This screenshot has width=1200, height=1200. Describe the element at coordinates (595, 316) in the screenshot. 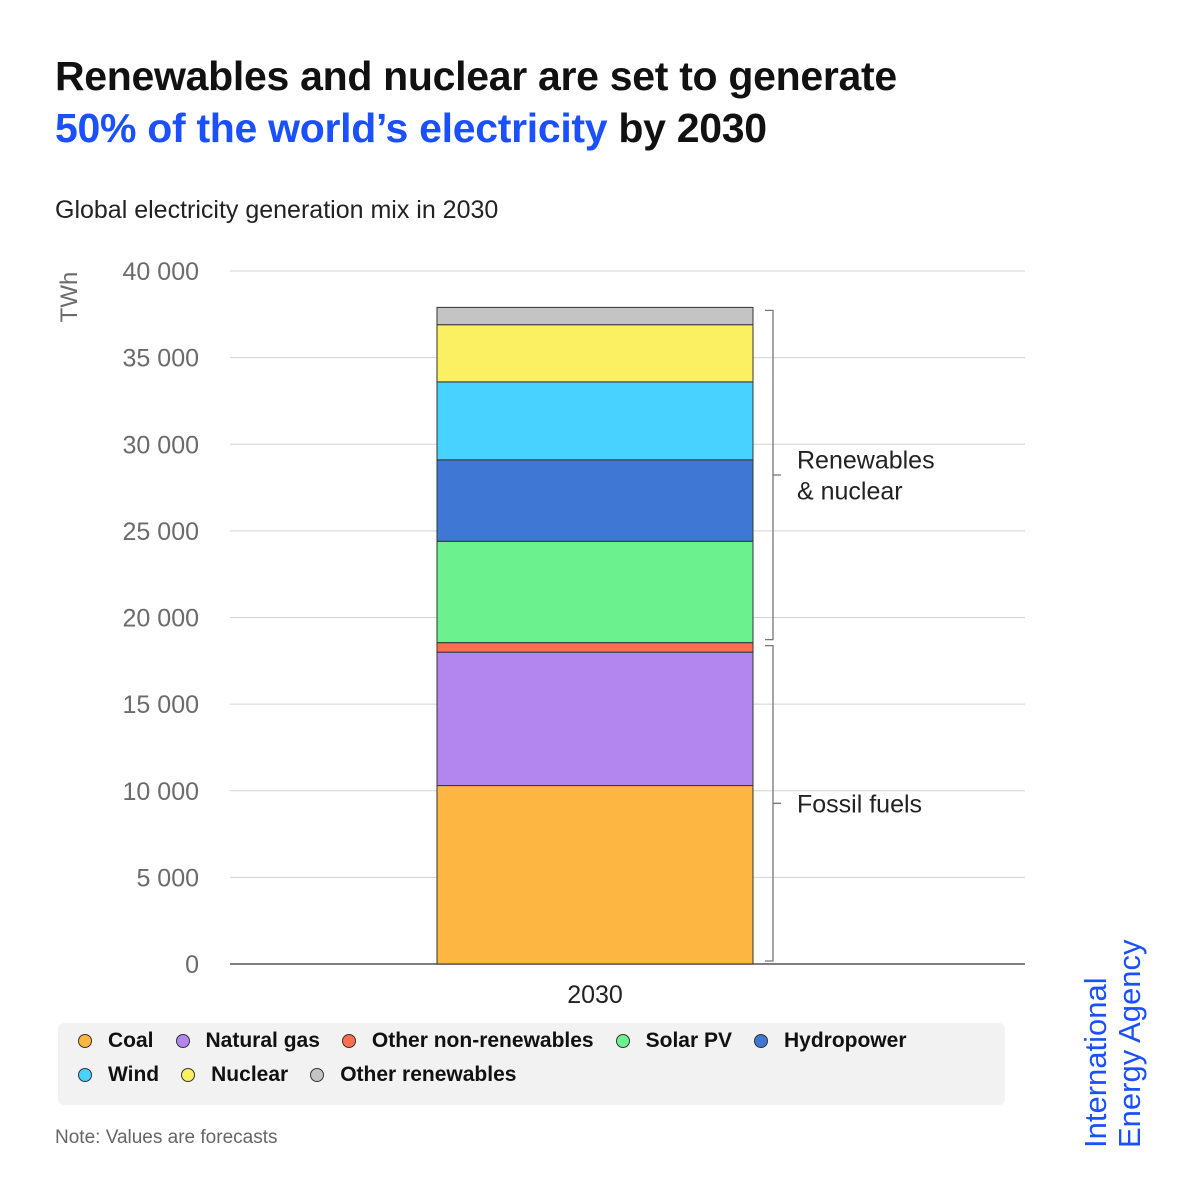

I see `bar-segment-other-renewables` at that location.